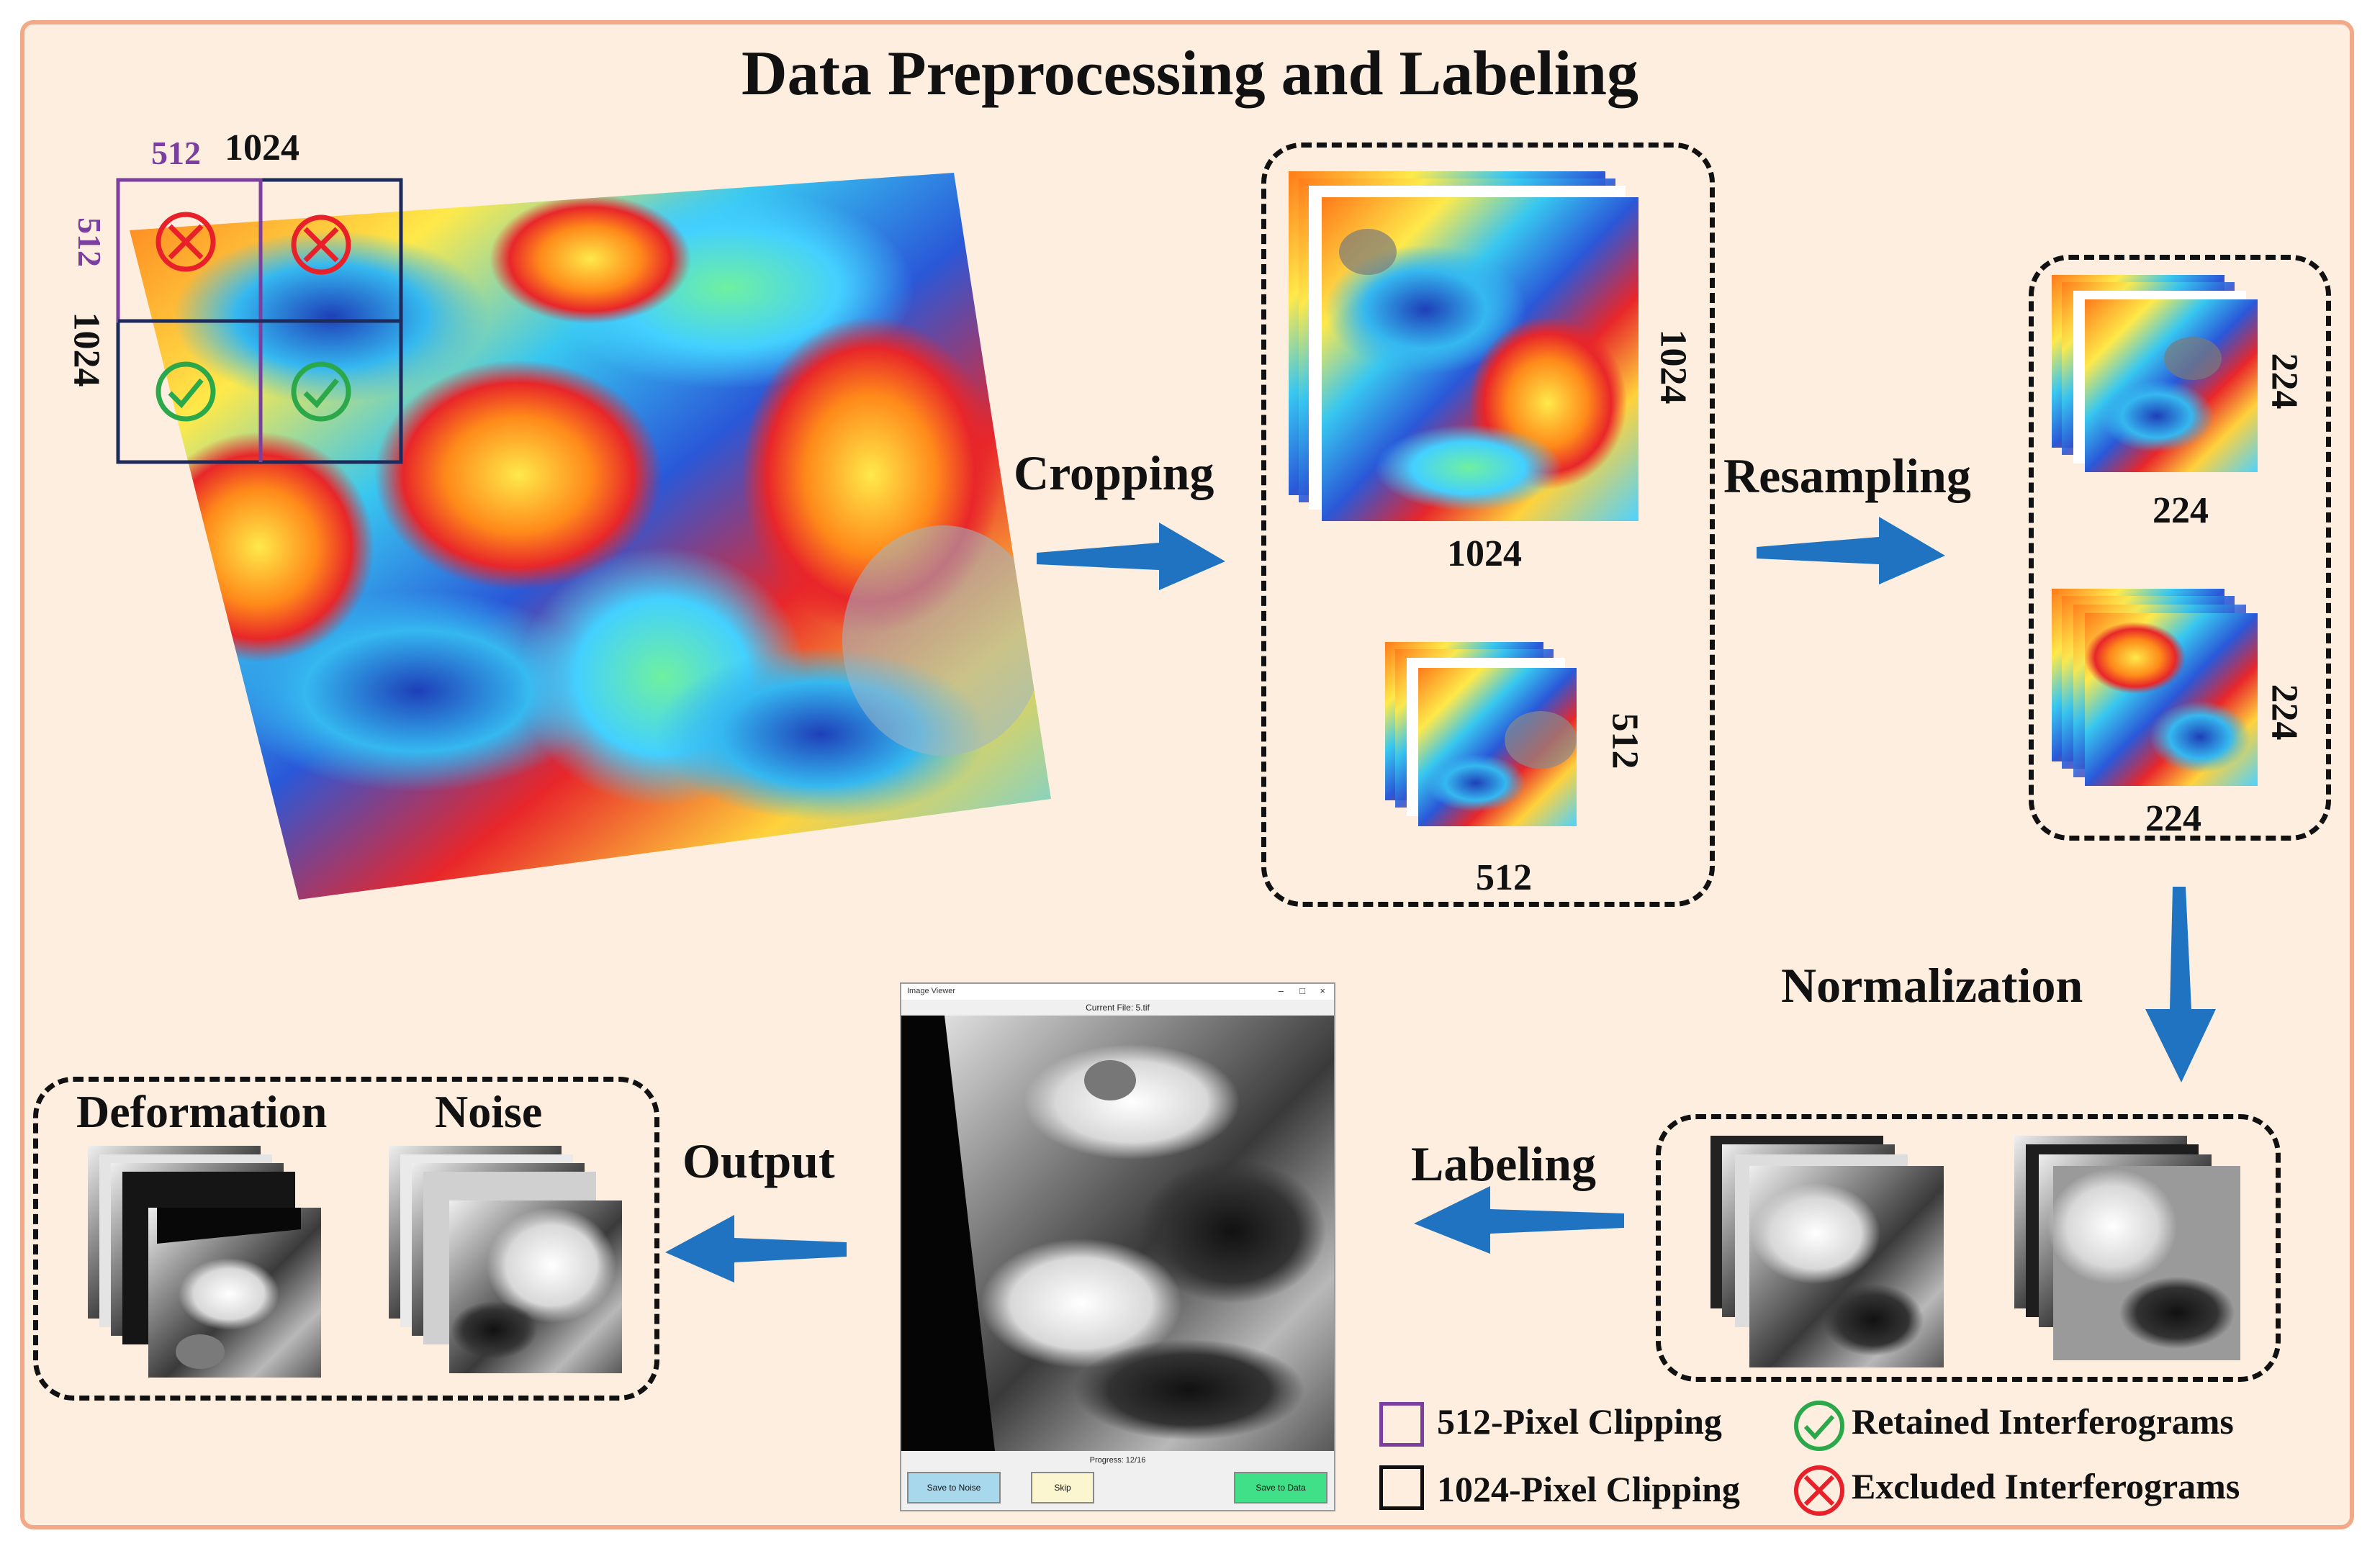 This screenshot has height=1551, width=2380. I want to click on legend-retained-label: Retained Interferograms, so click(2043, 1421).